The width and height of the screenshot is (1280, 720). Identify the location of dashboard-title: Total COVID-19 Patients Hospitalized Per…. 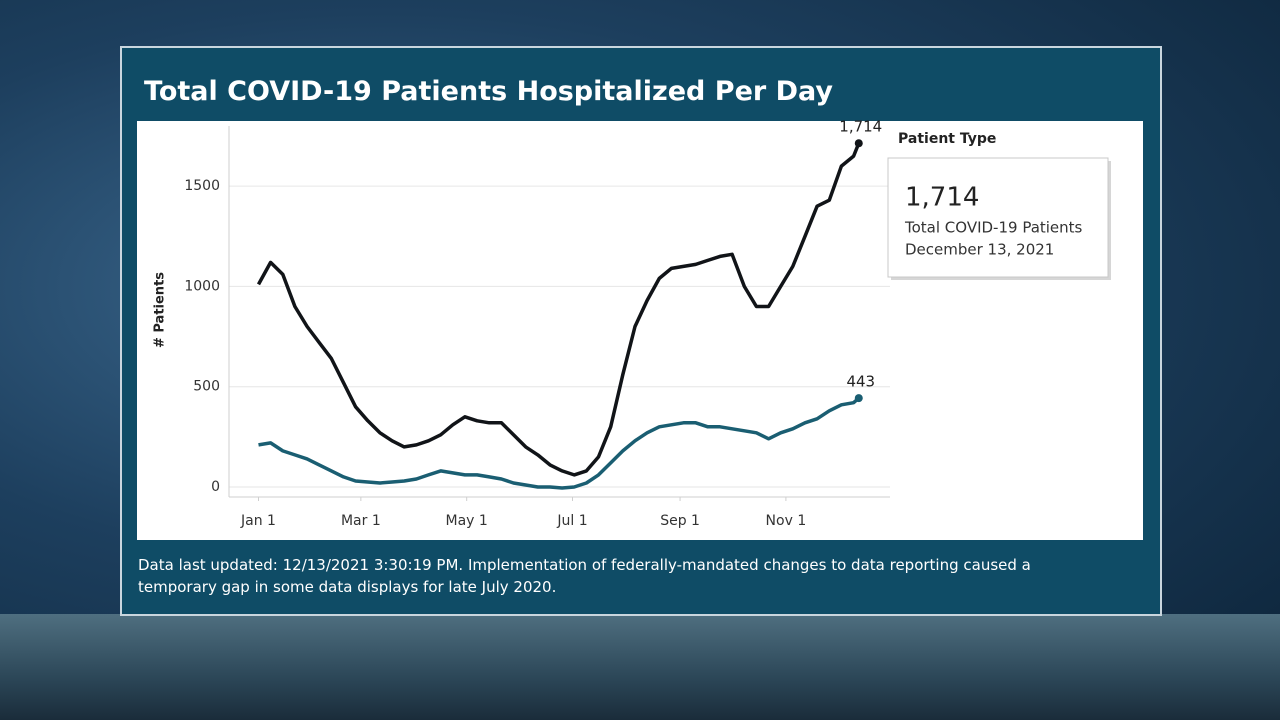
(489, 91).